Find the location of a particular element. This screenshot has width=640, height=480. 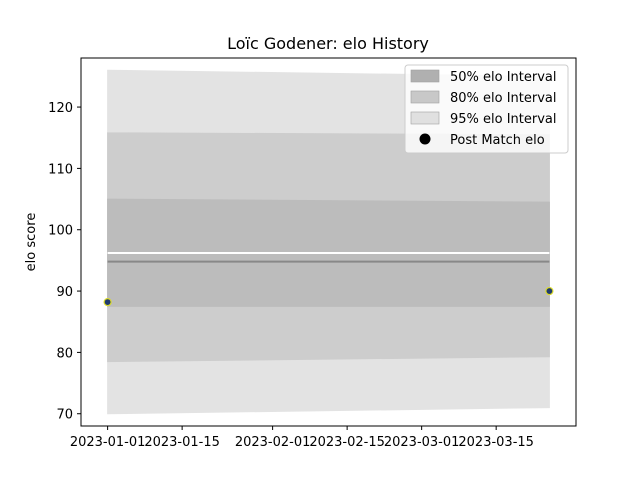

y-tick-label: 70 is located at coordinates (64, 415).